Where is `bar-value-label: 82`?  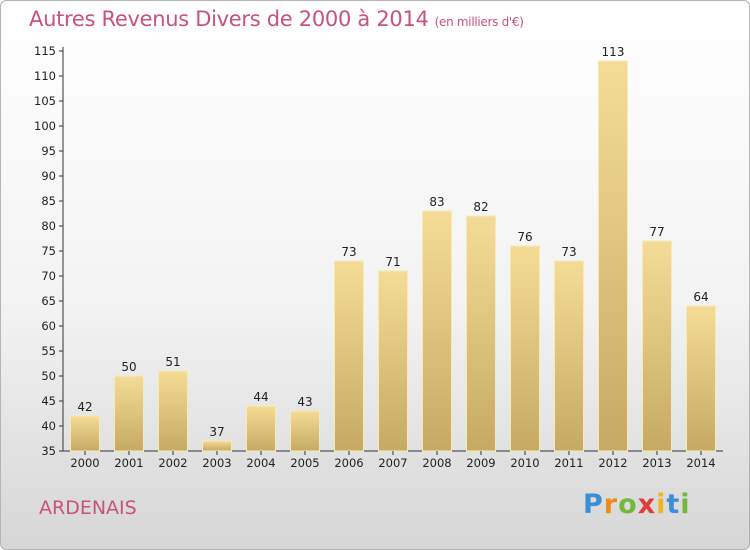
bar-value-label: 82 is located at coordinates (480, 207).